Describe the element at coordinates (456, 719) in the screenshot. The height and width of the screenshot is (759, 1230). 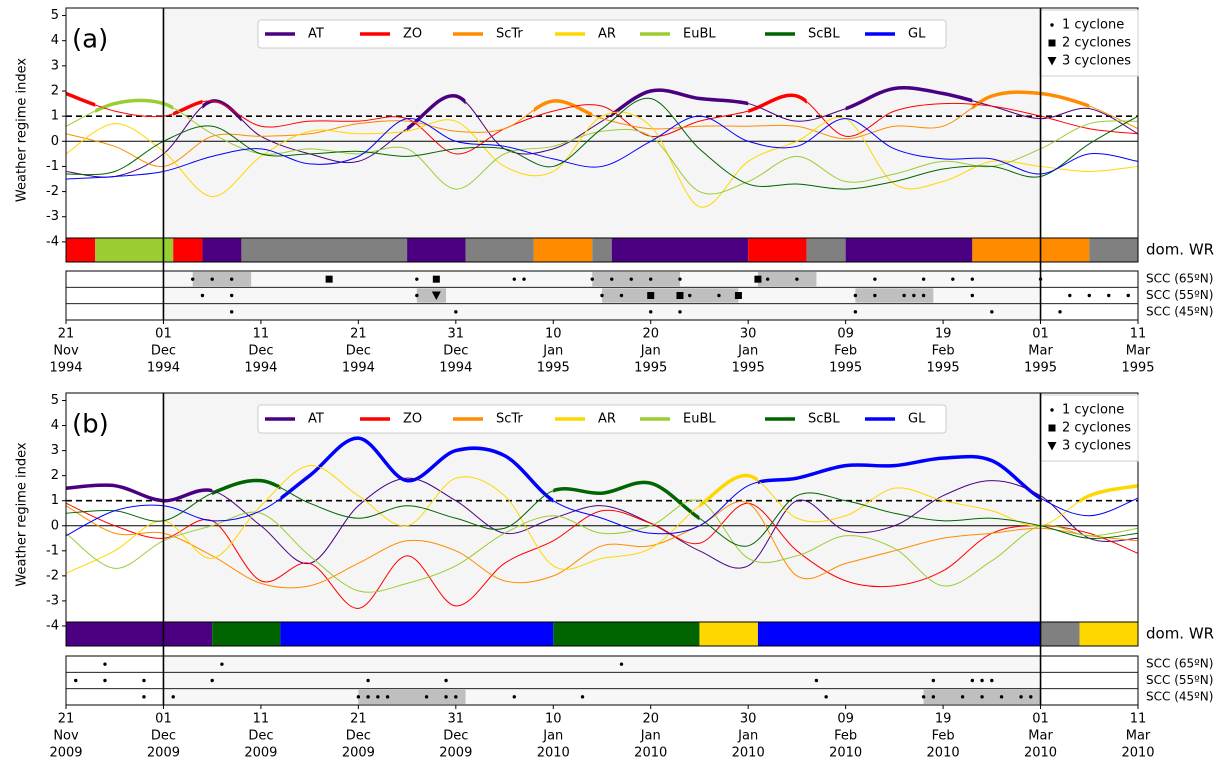
I see `x-tick-label: 31` at that location.